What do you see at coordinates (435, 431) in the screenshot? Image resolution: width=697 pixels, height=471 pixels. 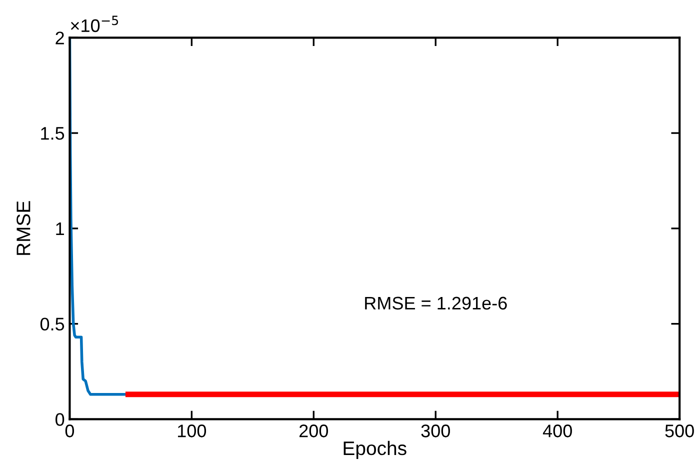 I see `x-tick-label: 300` at bounding box center [435, 431].